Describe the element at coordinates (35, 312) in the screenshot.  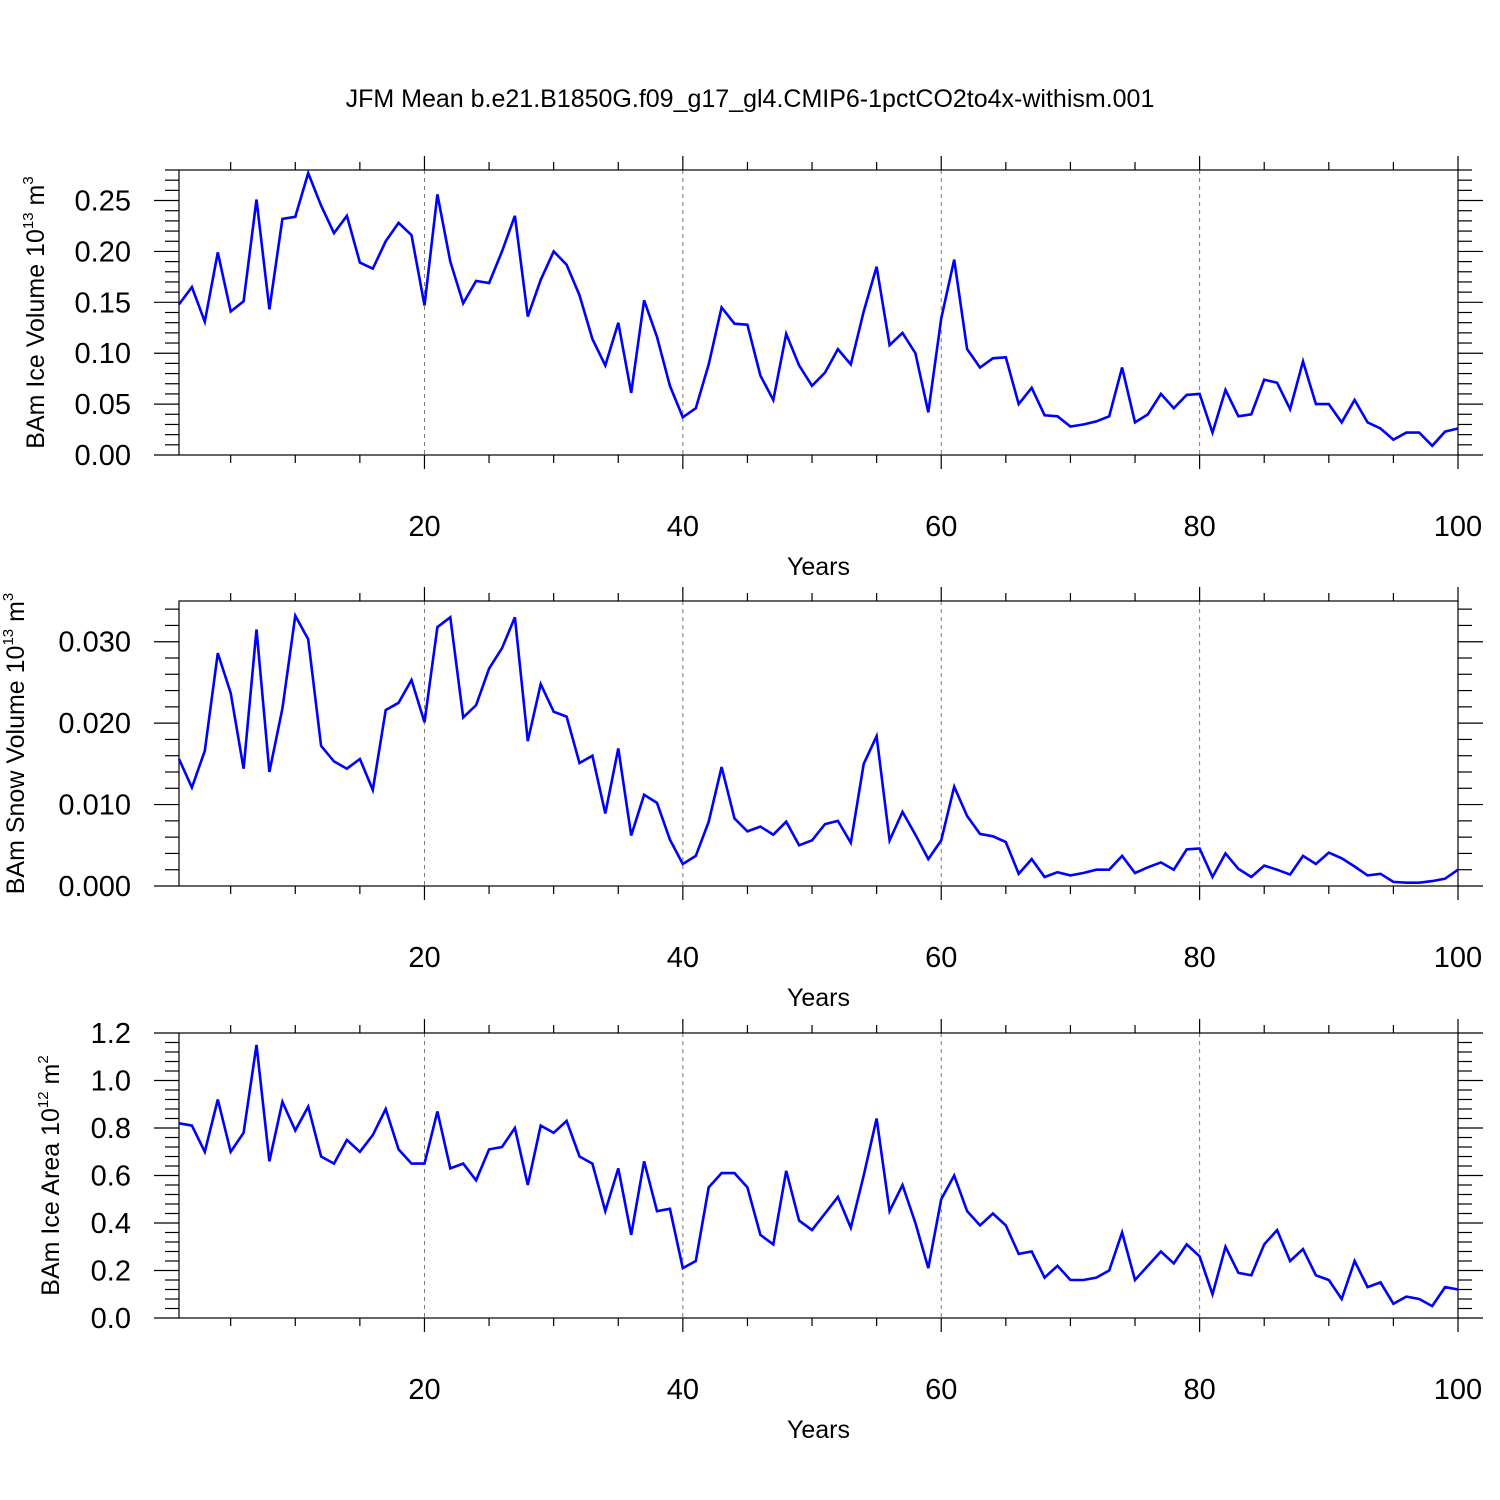
I see `y-axis-title: BAm Ice Volume 1013 m3` at that location.